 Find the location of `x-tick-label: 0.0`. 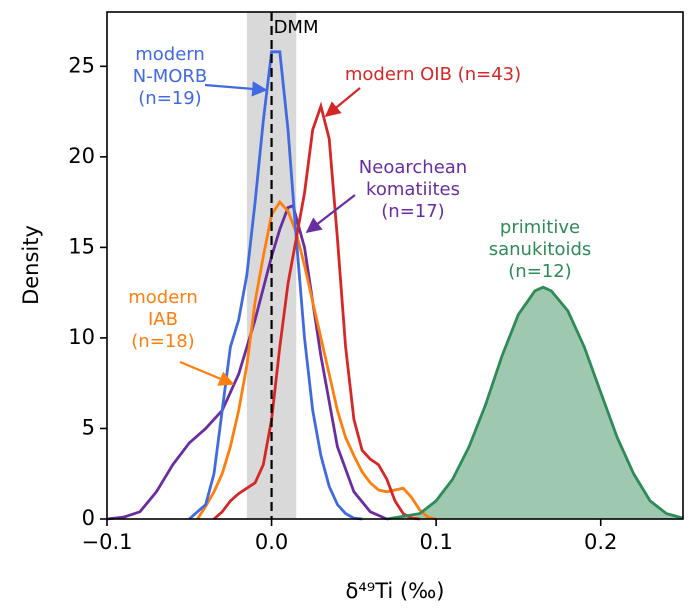

x-tick-label: 0.0 is located at coordinates (271, 542).